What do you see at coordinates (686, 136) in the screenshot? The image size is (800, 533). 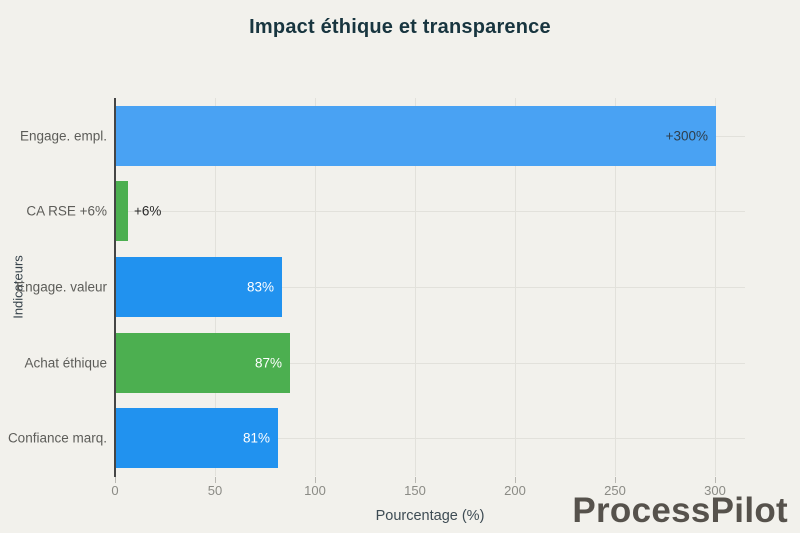 I see `bar-value-label: +300%` at bounding box center [686, 136].